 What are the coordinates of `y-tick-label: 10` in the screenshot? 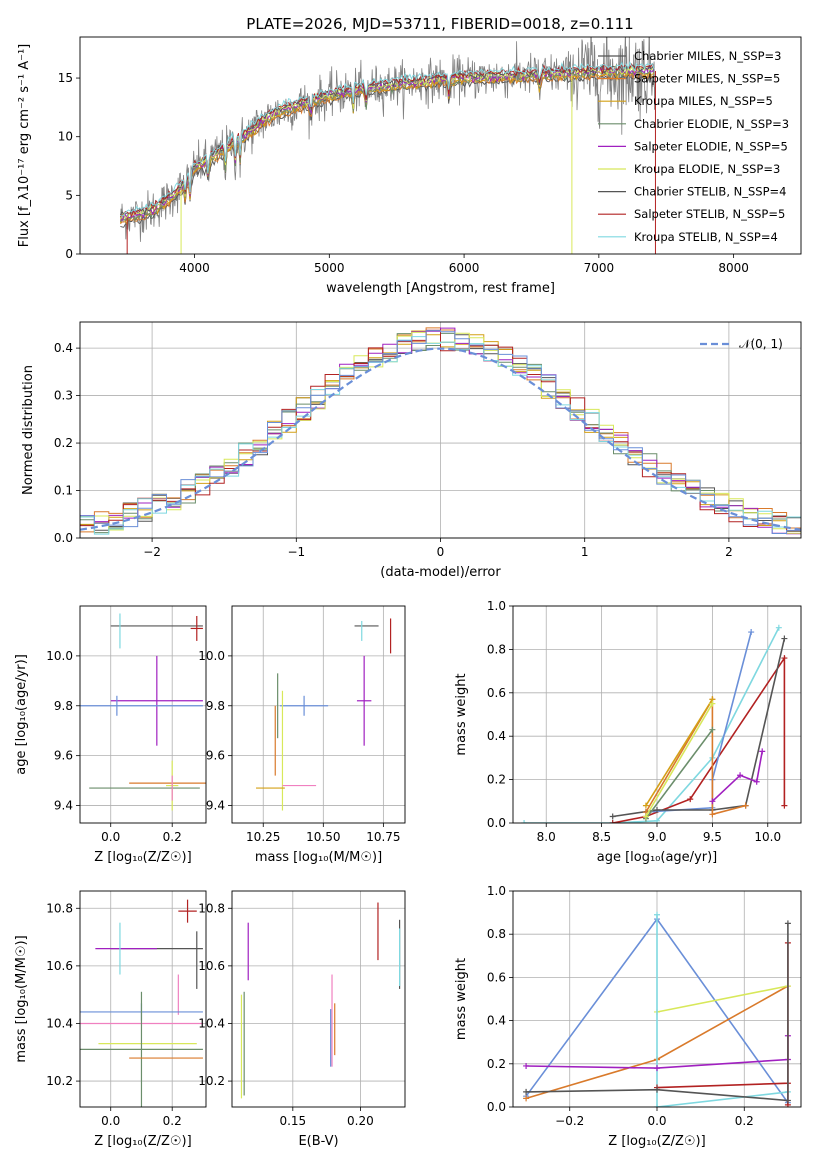 It's located at (65, 137).